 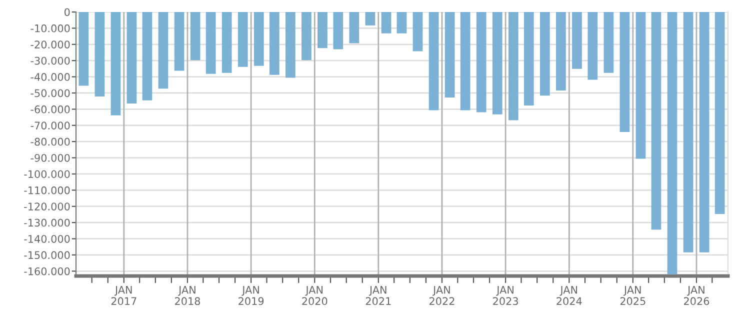 What do you see at coordinates (50, 60) in the screenshot?
I see `y-tick-label: -30.000` at bounding box center [50, 60].